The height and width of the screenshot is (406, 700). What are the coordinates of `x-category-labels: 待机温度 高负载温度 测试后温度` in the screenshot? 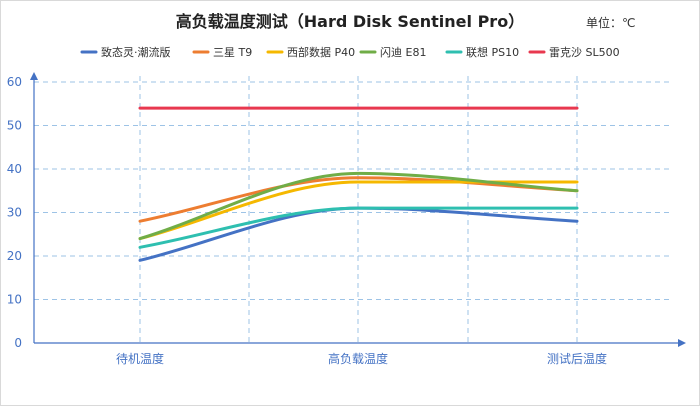 It's located at (361, 358).